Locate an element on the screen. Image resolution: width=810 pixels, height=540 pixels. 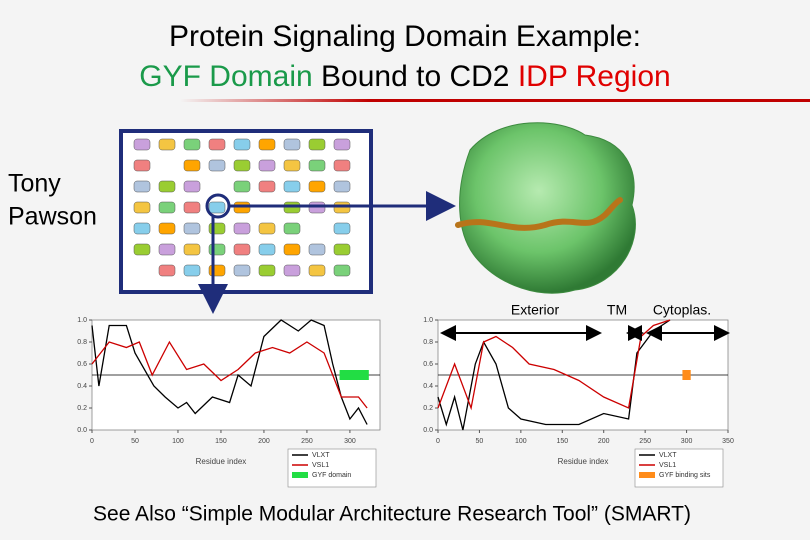
title-line2: GYF Domain Bound to CD2 IDP Region is located at coordinates (404, 76).